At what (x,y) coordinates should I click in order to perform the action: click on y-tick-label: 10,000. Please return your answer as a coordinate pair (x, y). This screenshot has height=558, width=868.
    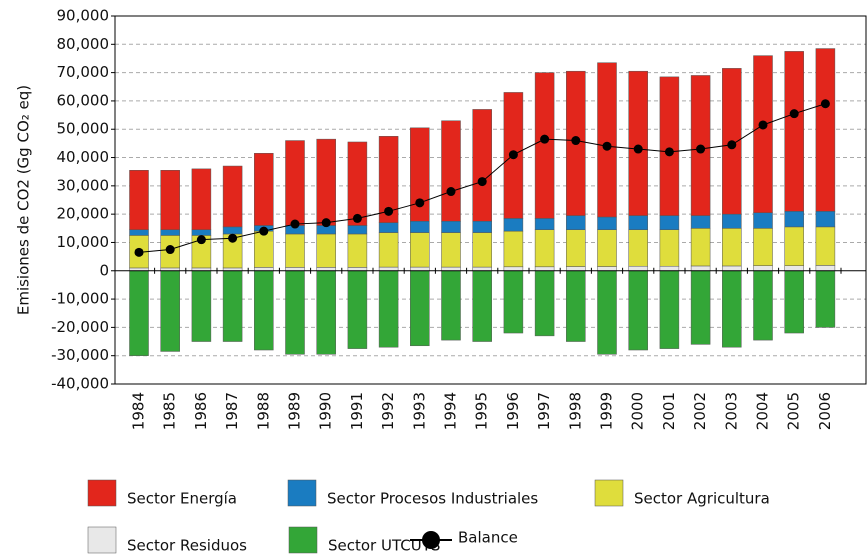
    Looking at the image, I should click on (83, 242).